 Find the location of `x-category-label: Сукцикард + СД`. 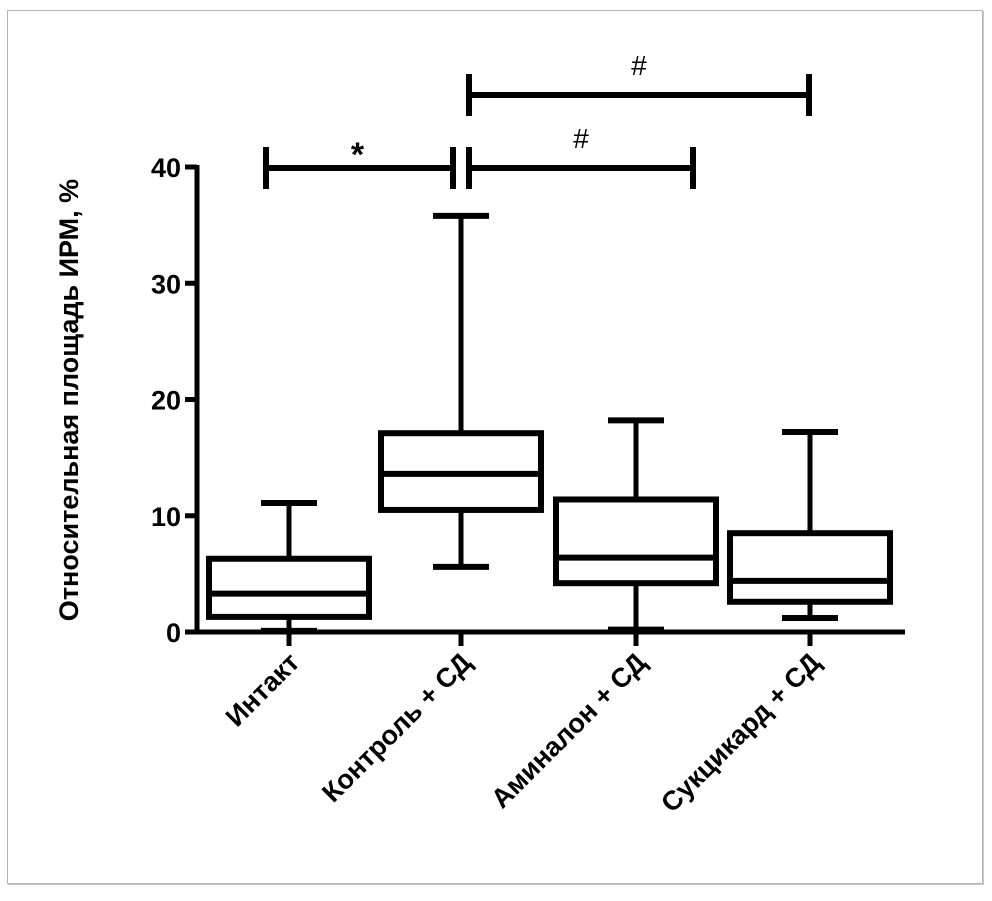

x-category-label: Сукцикард + СД is located at coordinates (740, 732).